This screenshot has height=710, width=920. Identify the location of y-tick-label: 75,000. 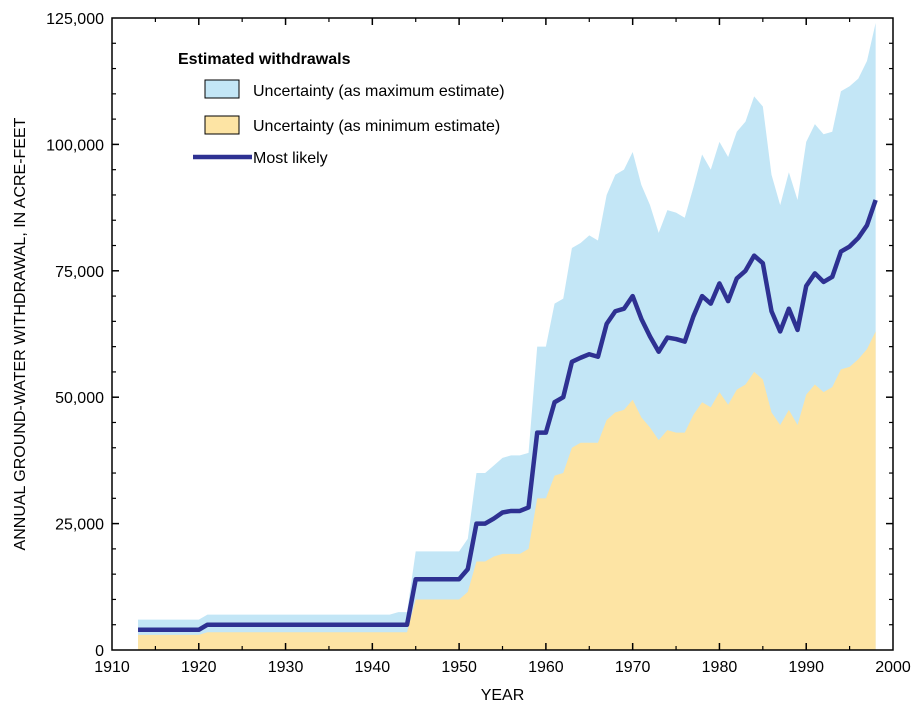
(79, 272).